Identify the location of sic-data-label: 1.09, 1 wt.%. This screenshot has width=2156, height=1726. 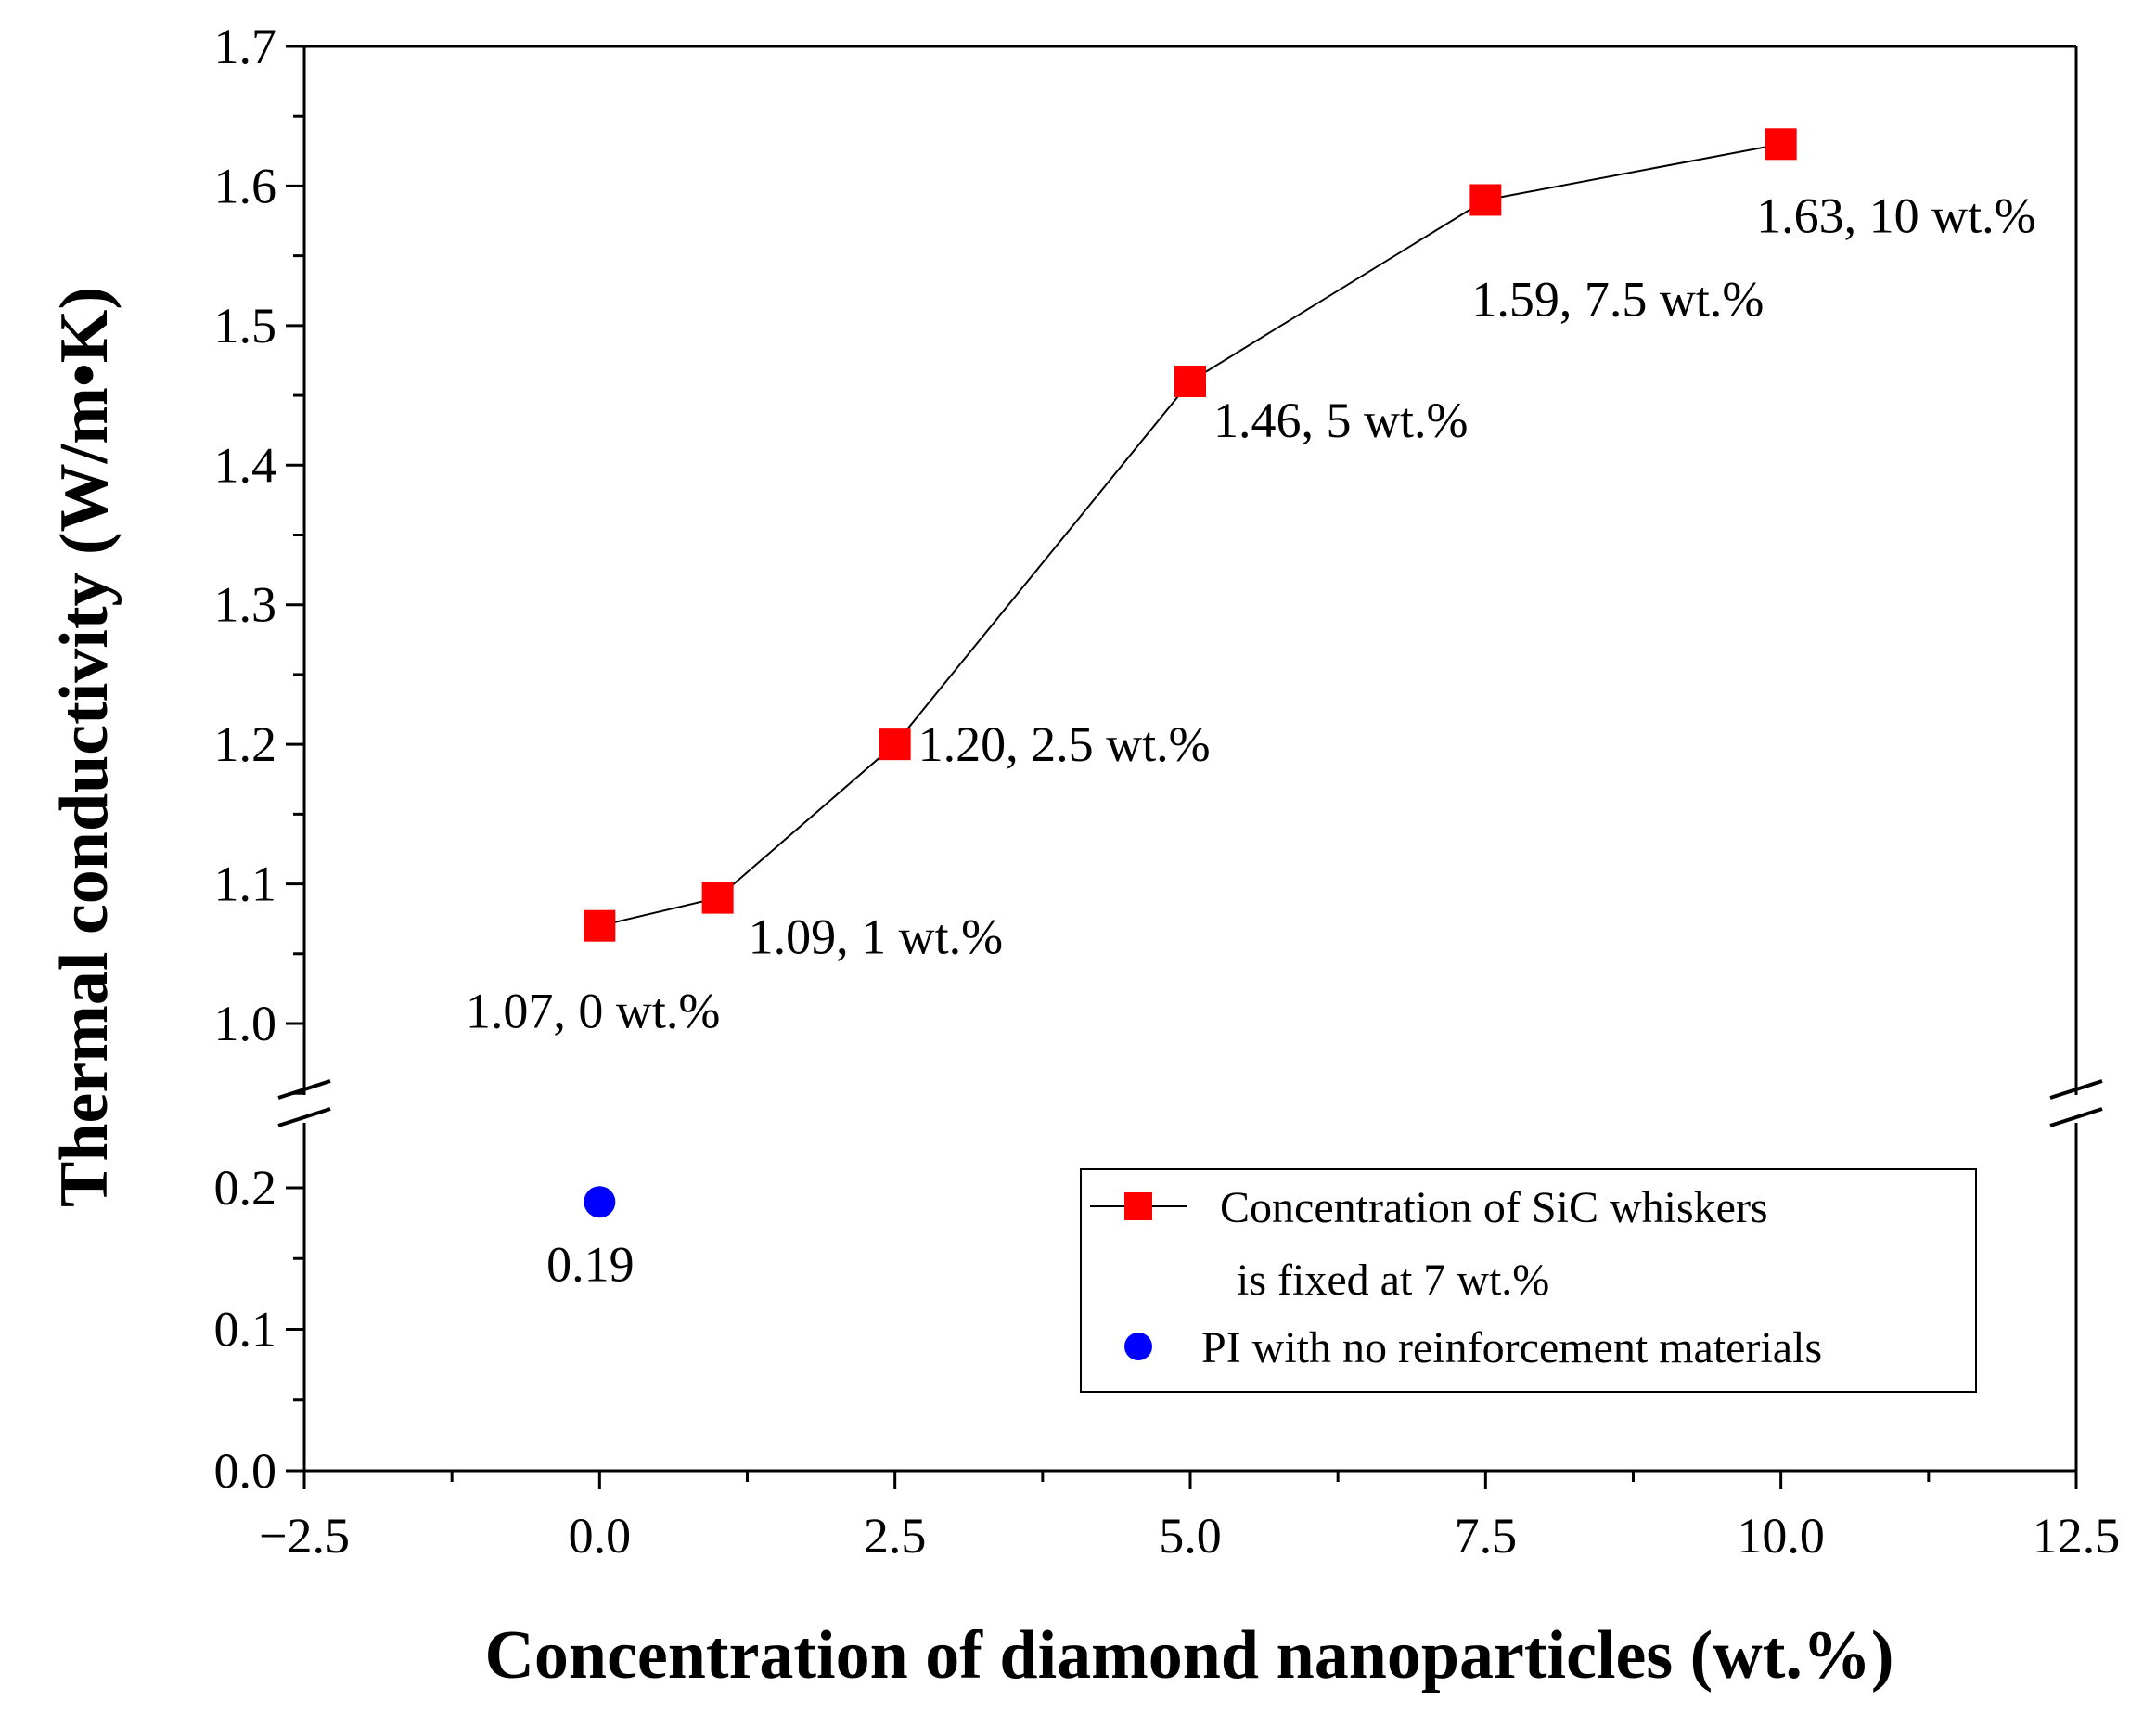
(876, 937).